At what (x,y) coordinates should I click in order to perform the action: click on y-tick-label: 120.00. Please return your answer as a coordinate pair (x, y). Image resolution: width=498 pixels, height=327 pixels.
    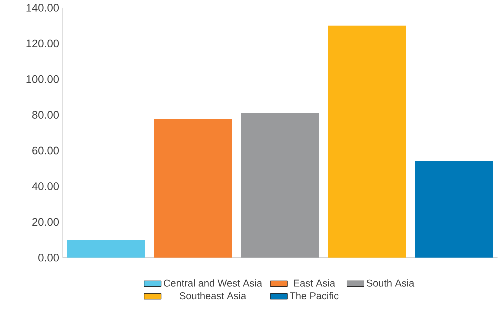
    Looking at the image, I should click on (43, 44).